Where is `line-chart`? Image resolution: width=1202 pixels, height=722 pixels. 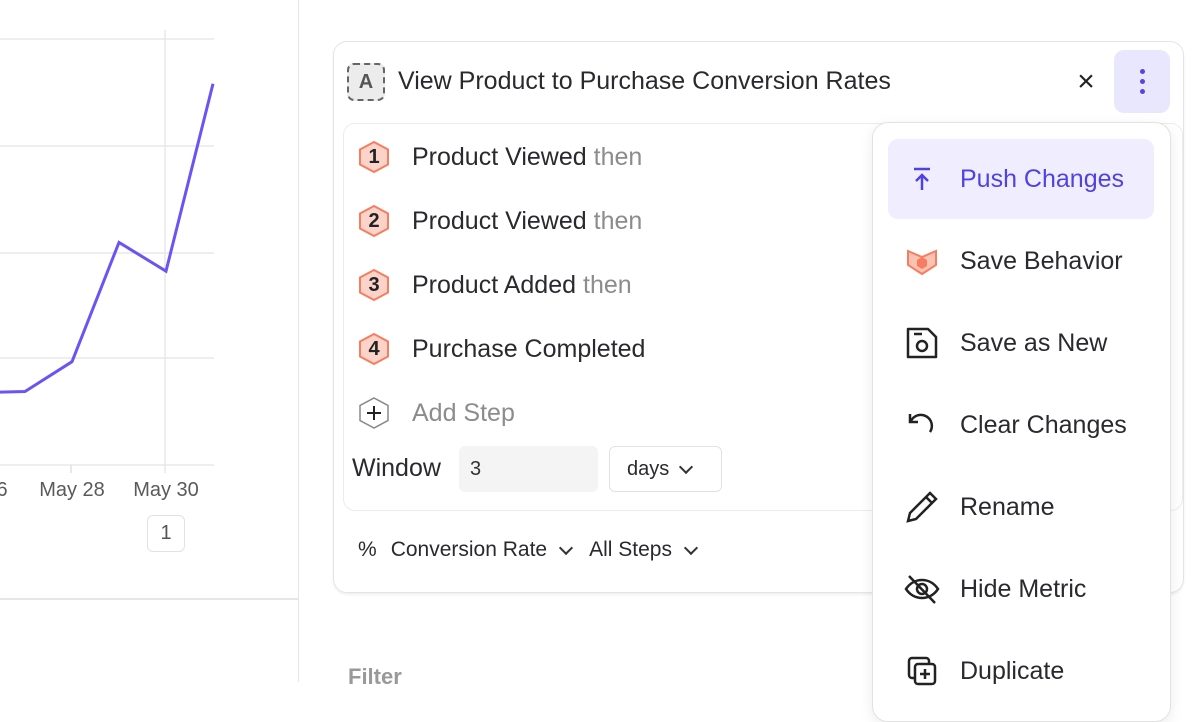 line-chart is located at coordinates (107, 251).